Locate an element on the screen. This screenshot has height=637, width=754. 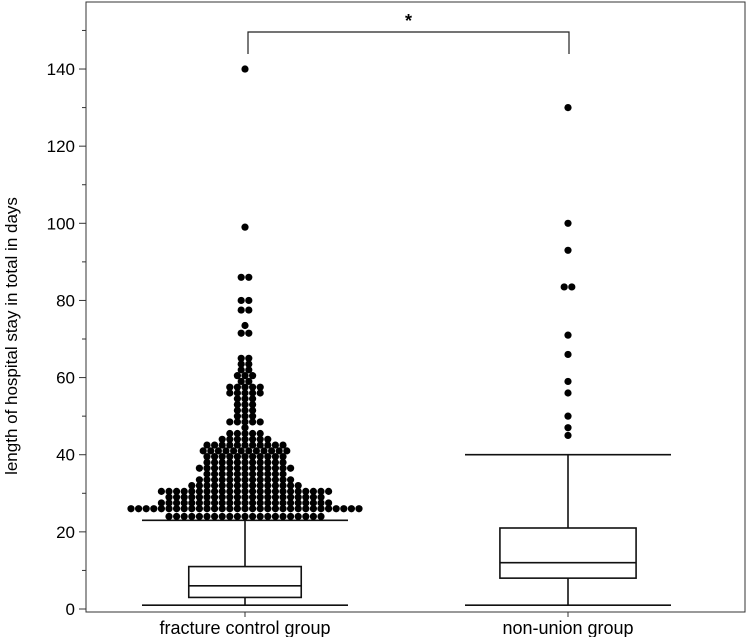
y-tick-label: 140 is located at coordinates (61, 69).